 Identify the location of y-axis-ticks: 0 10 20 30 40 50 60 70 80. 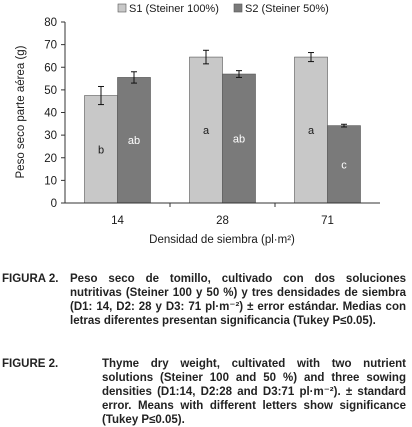
(54, 113).